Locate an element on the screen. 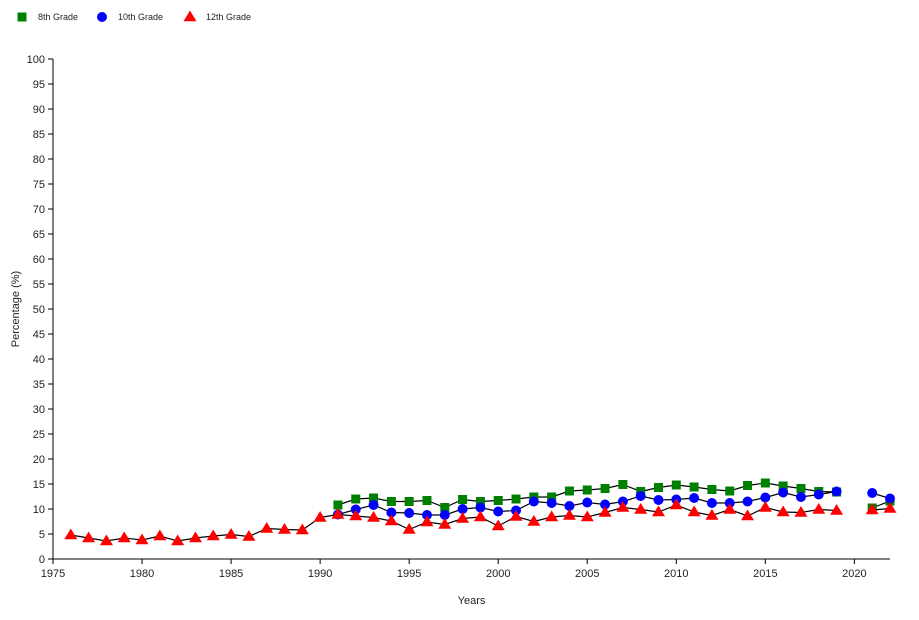 Image resolution: width=919 pixels, height=620 pixels. series-line-12th-grade is located at coordinates (453, 523).